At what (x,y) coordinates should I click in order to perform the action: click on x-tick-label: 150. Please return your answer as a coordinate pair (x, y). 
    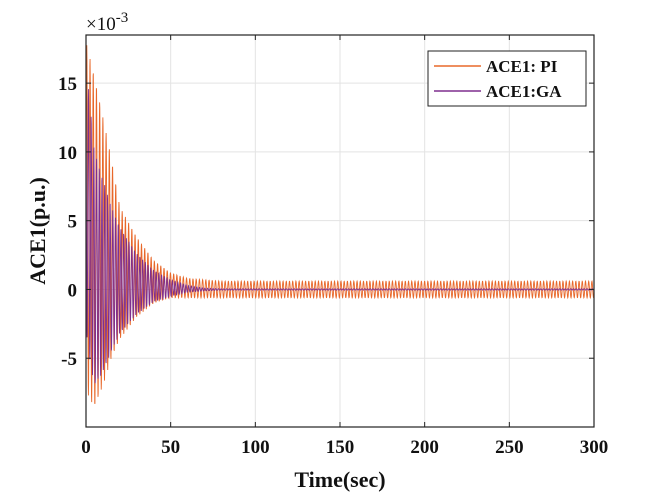
    Looking at the image, I should click on (340, 447).